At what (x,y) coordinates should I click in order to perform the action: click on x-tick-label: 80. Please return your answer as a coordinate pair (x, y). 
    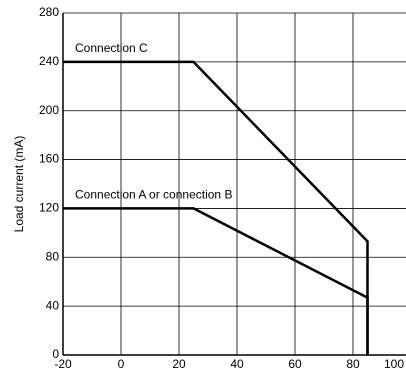
    Looking at the image, I should click on (353, 364).